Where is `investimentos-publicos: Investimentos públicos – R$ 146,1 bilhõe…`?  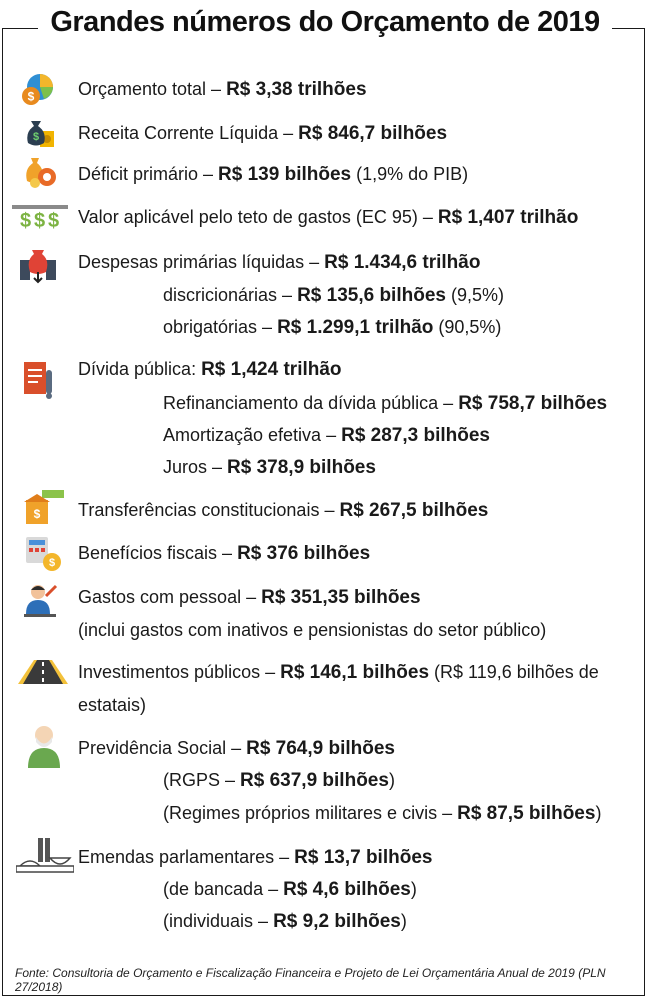
investimentos-publicos: Investimentos públicos – R$ 146,1 bilhõe… is located at coordinates (338, 672).